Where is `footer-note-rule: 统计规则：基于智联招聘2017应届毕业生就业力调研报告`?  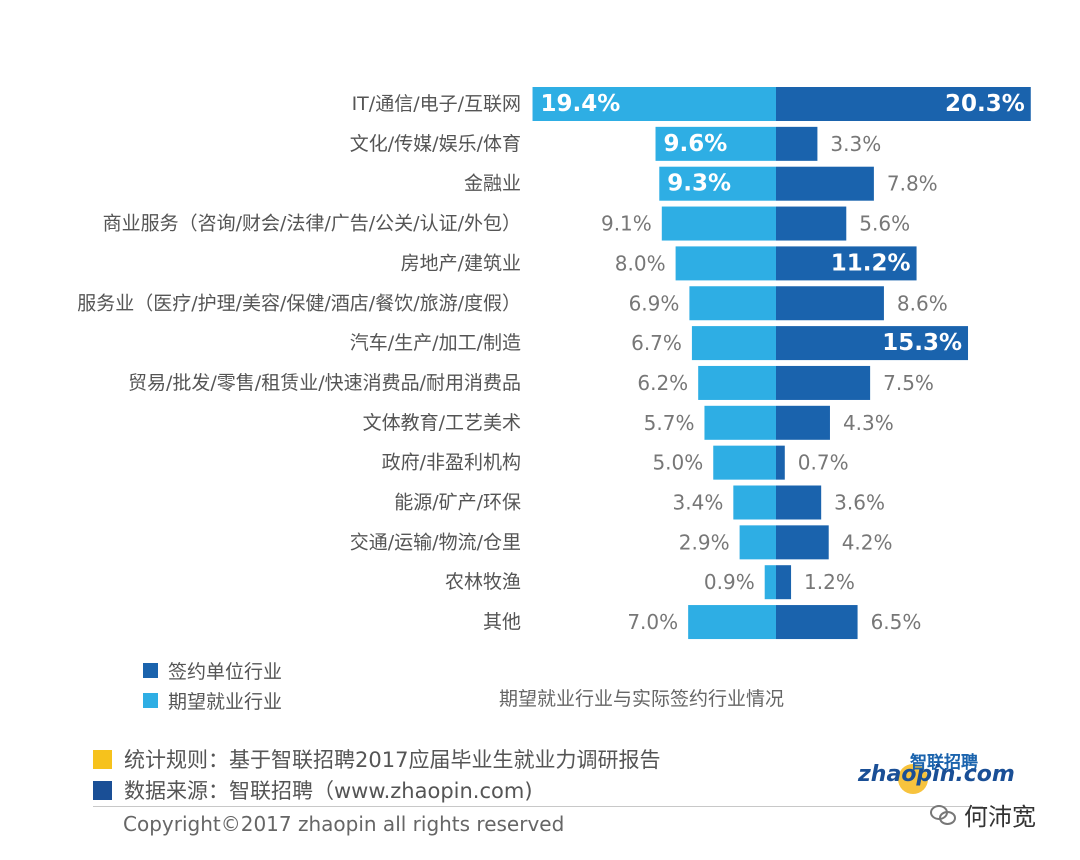
footer-note-rule: 统计规则：基于智联招聘2017应届毕业生就业力调研报告 is located at coordinates (376, 759).